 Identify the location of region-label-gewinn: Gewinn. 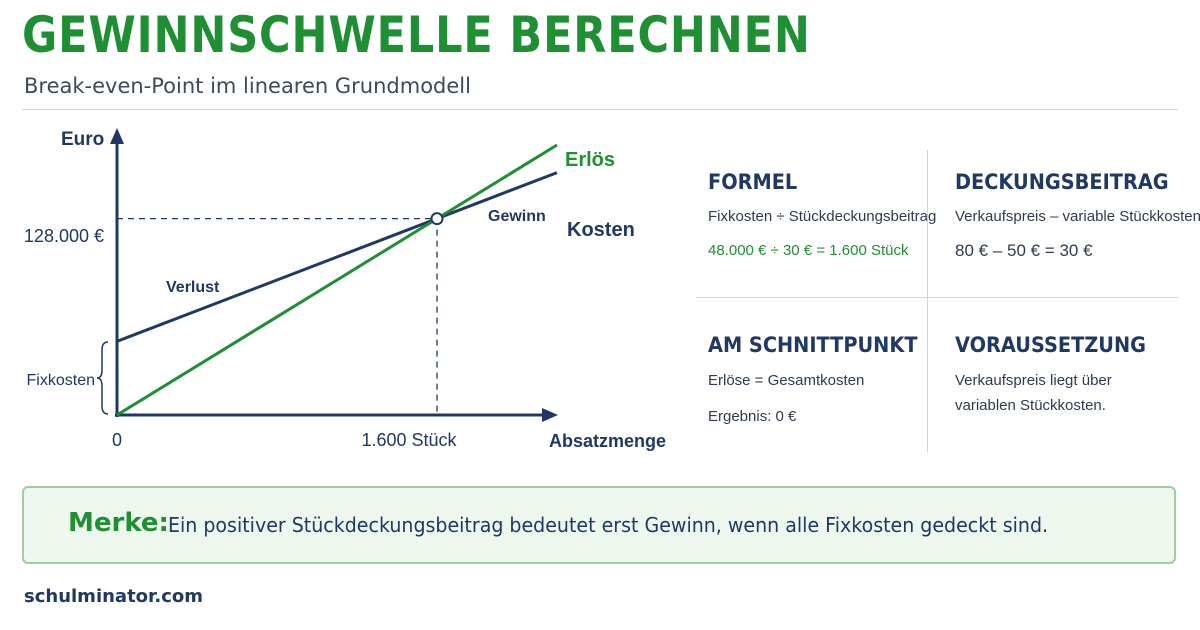
(517, 216).